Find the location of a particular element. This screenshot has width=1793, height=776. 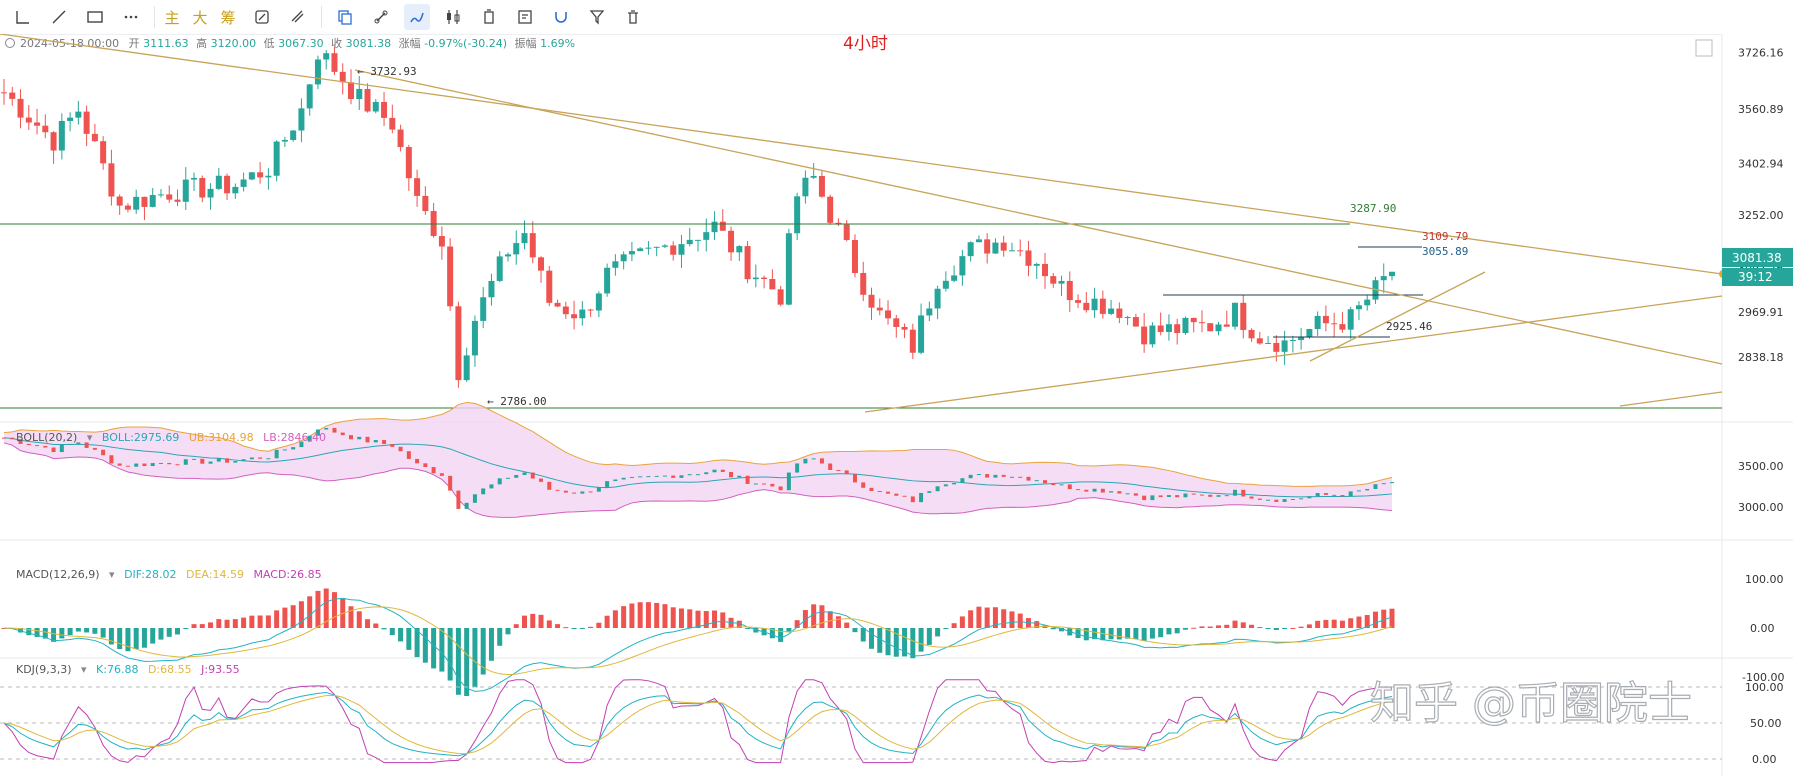

tool-chips: 筹 is located at coordinates (228, 17).